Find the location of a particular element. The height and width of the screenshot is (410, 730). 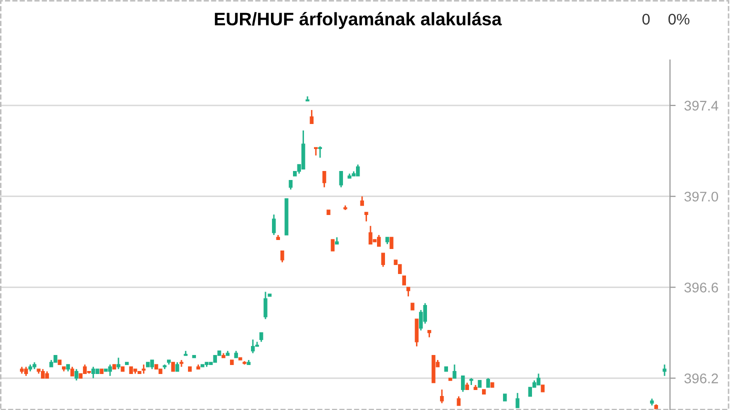

chart-title: EUR/HUF árfolyamának alakulása is located at coordinates (358, 20).